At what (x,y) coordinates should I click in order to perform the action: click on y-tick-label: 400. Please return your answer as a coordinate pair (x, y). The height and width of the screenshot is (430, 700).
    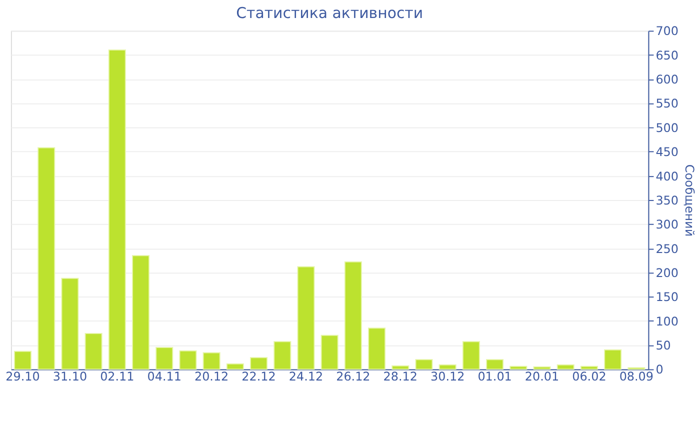
    Looking at the image, I should click on (667, 176).